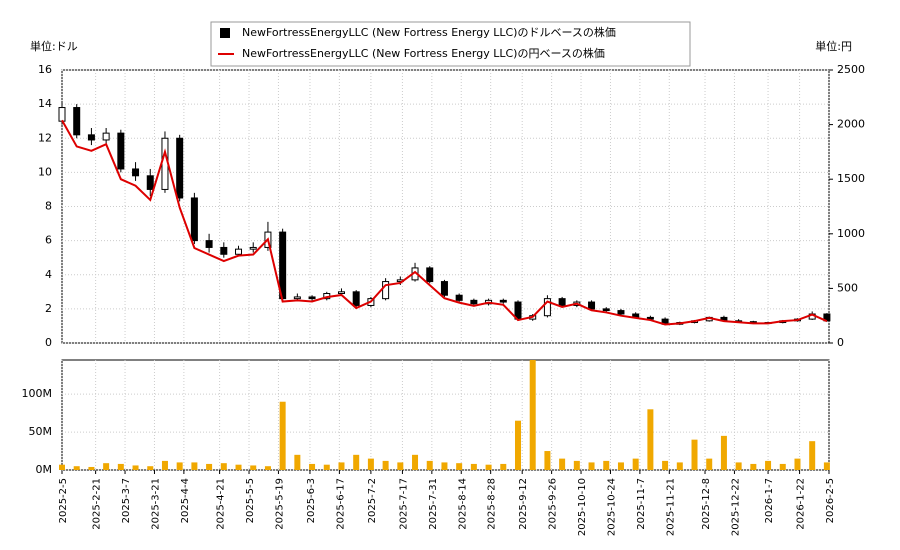 Image resolution: width=900 pixels, height=550 pixels. What do you see at coordinates (63, 500) in the screenshot?
I see `x-tick-label: 2025-2-5` at bounding box center [63, 500].